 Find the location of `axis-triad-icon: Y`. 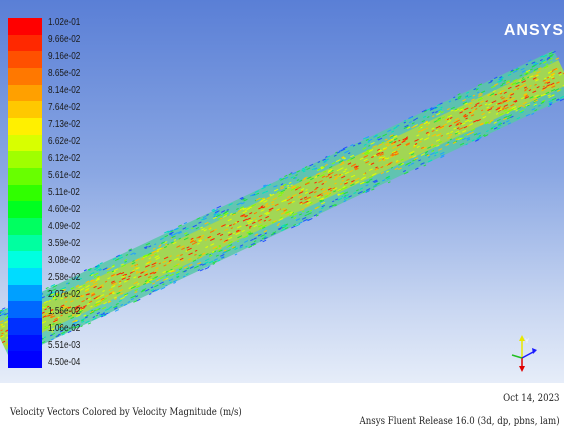

axis-triad-icon: Y is located at coordinates (524, 353).